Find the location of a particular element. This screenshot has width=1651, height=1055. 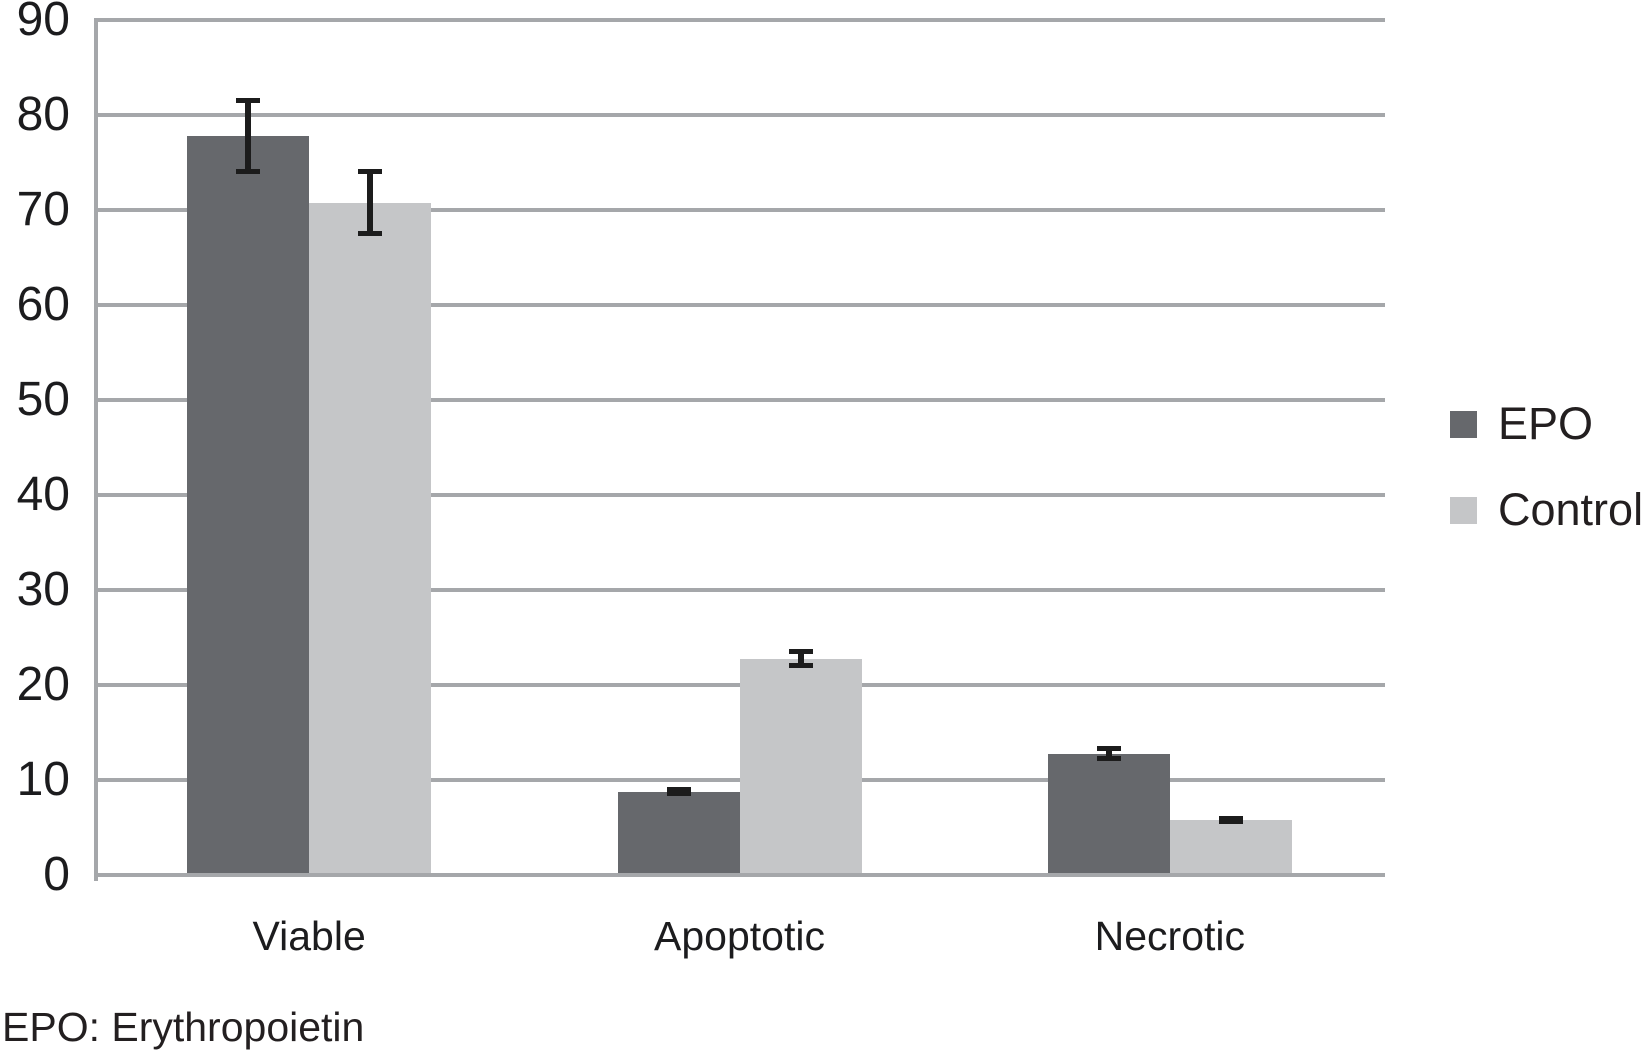

legend-swatch-epo-icon is located at coordinates (1463, 424).